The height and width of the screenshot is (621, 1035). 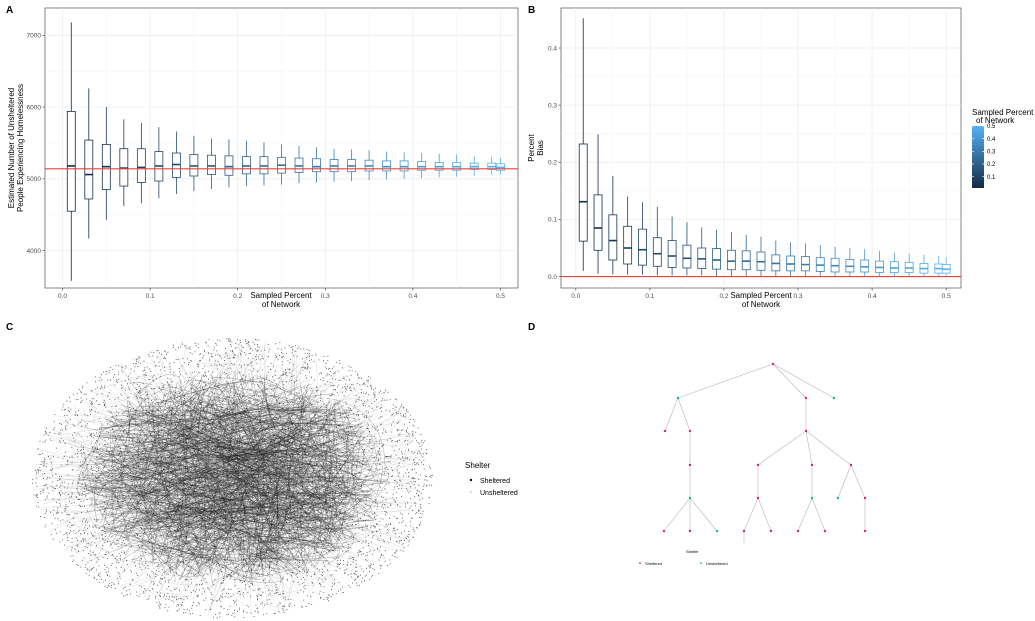 What do you see at coordinates (761, 295) in the screenshot?
I see `panel-b-x-axis-title-line1: Sampled Percent` at bounding box center [761, 295].